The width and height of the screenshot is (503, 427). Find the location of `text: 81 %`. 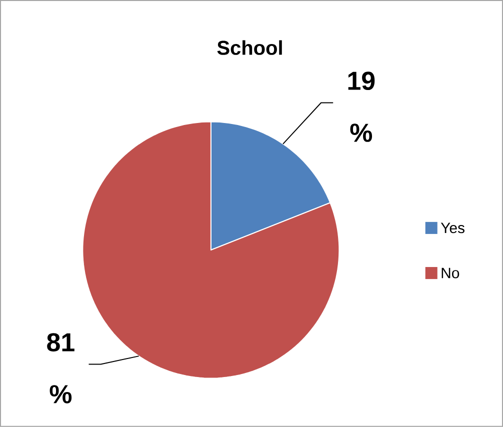

text: 81 % is located at coordinates (60, 368).